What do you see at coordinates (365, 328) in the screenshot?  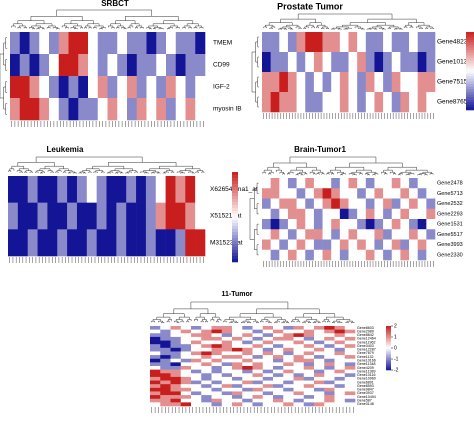 I see `row-label: Gene8603` at bounding box center [365, 328].